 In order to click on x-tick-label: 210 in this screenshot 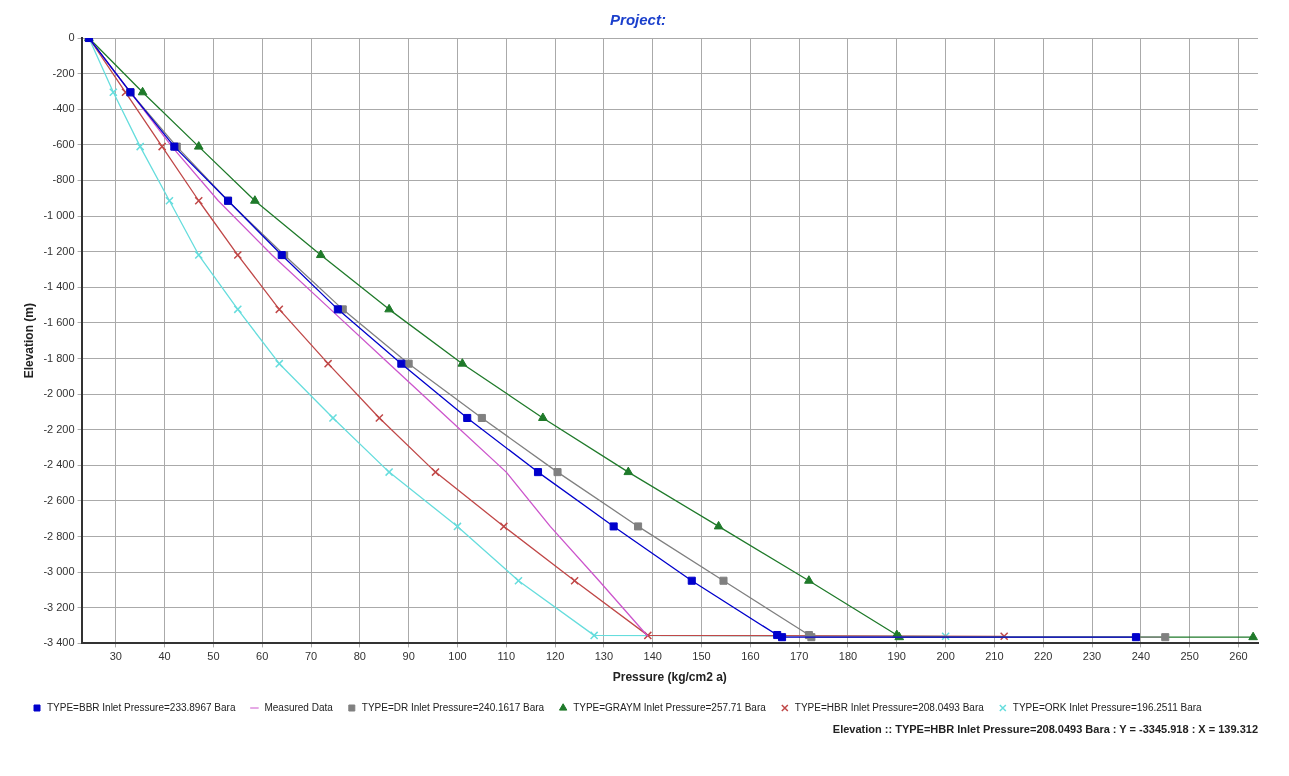, I will do `click(994, 656)`.